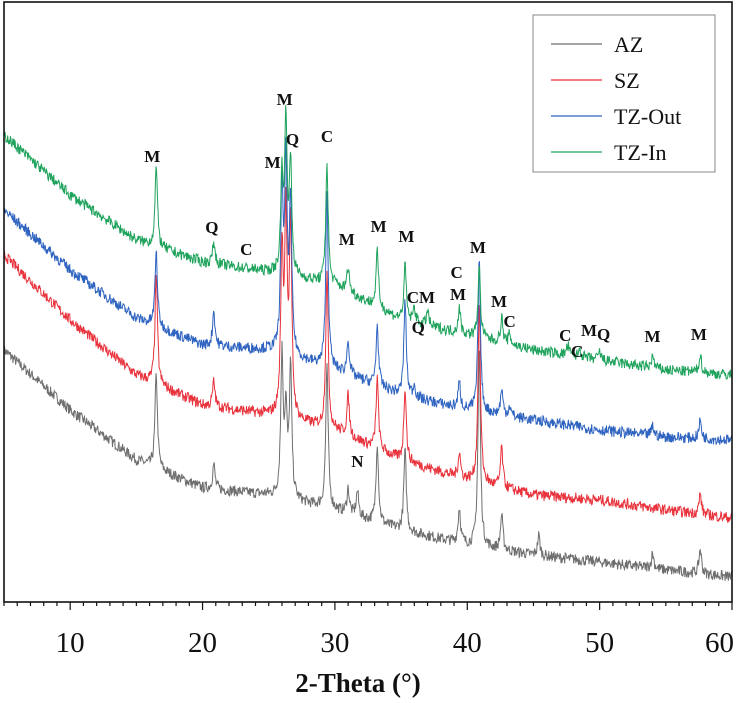  Describe the element at coordinates (628, 44) in the screenshot. I see `legend-label: AZ` at that location.